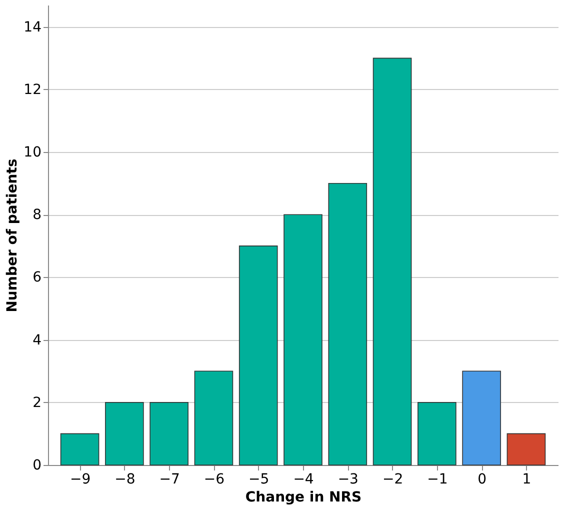 The width and height of the screenshot is (579, 525). I want to click on x-tick-label: −8, so click(125, 480).